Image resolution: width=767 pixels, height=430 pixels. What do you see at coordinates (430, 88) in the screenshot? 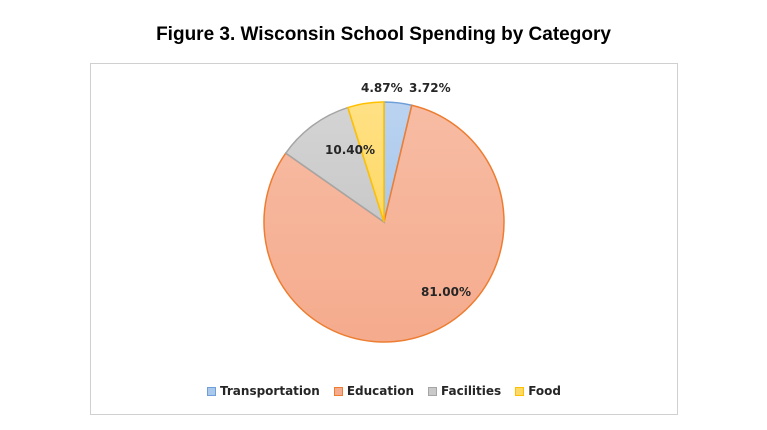
I see `data-label-transportation: 3.72%` at bounding box center [430, 88].